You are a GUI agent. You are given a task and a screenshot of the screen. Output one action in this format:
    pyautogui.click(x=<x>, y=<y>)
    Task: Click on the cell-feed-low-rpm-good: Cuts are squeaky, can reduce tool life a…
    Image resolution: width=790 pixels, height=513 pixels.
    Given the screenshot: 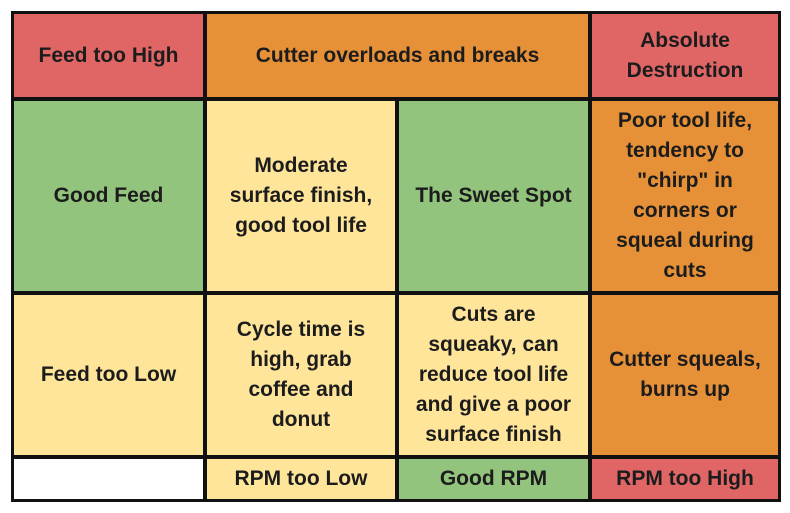 What is the action you would take?
    pyautogui.click(x=493, y=375)
    